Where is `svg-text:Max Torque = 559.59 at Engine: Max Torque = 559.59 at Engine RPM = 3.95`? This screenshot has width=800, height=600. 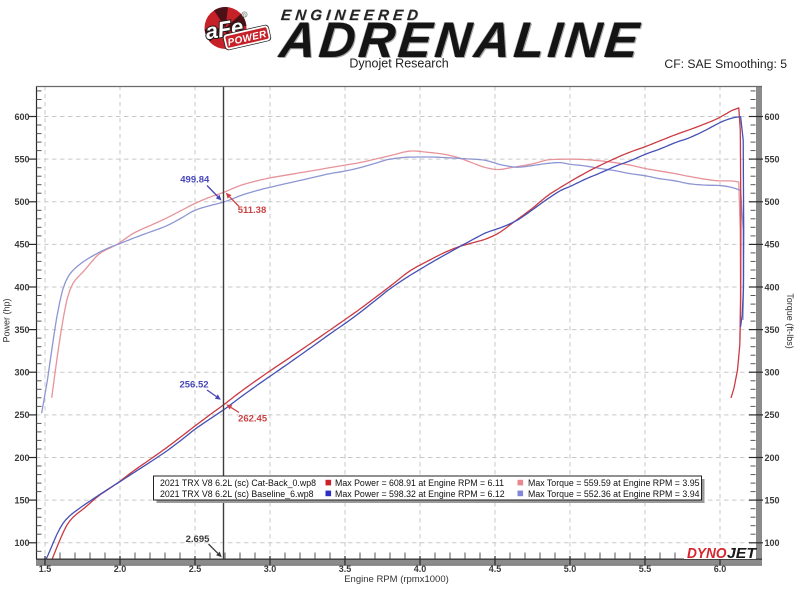
svg-text:Max Torque = 559.59 at Engine: Max Torque = 559.59 at Engine RPM = 3.95 is located at coordinates (614, 483).